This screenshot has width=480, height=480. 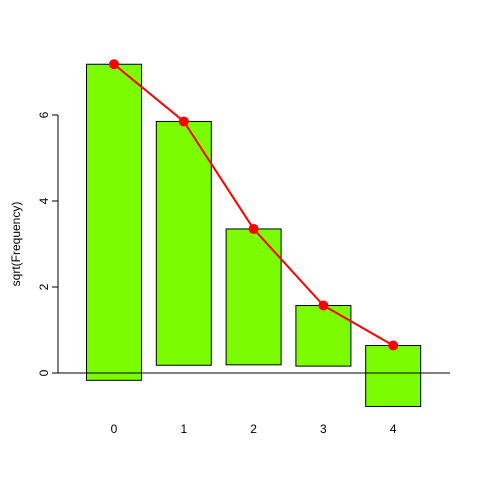 What do you see at coordinates (253, 429) in the screenshot?
I see `x-tick-label-2: 2` at bounding box center [253, 429].